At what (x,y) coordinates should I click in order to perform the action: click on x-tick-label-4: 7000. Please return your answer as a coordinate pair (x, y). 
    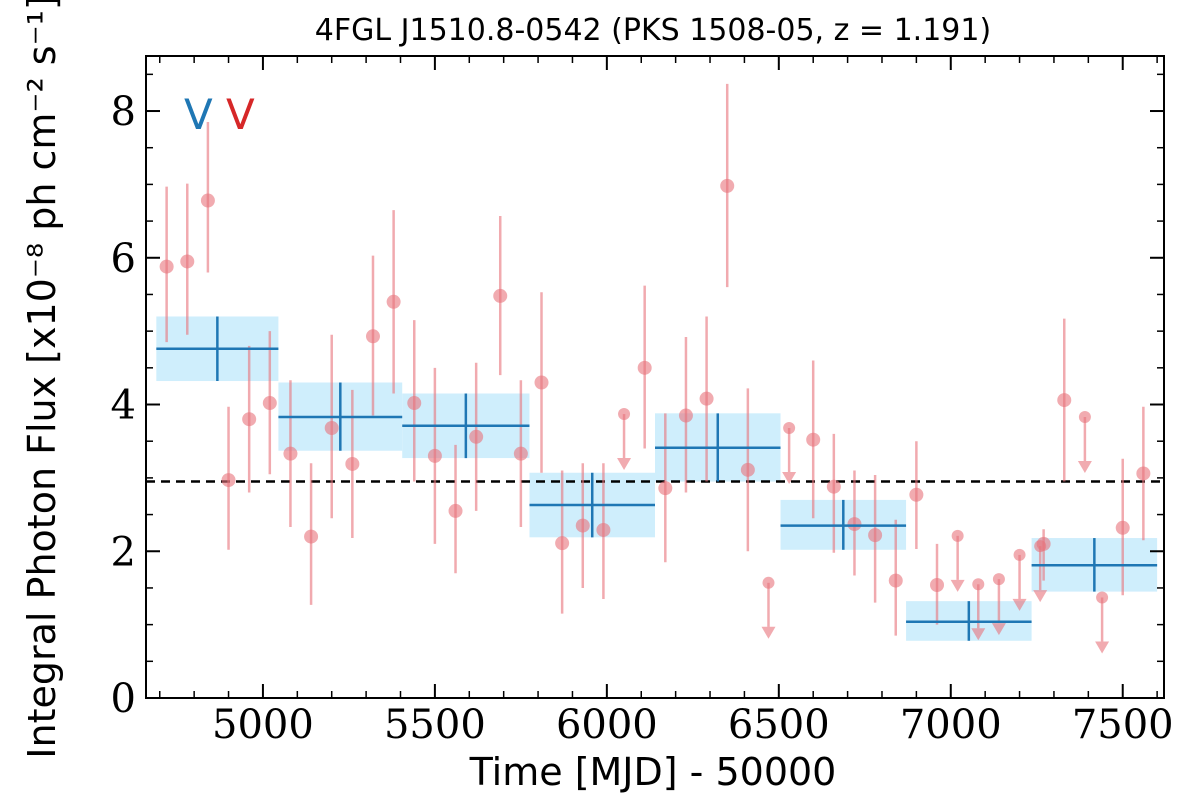
    Looking at the image, I should click on (951, 725).